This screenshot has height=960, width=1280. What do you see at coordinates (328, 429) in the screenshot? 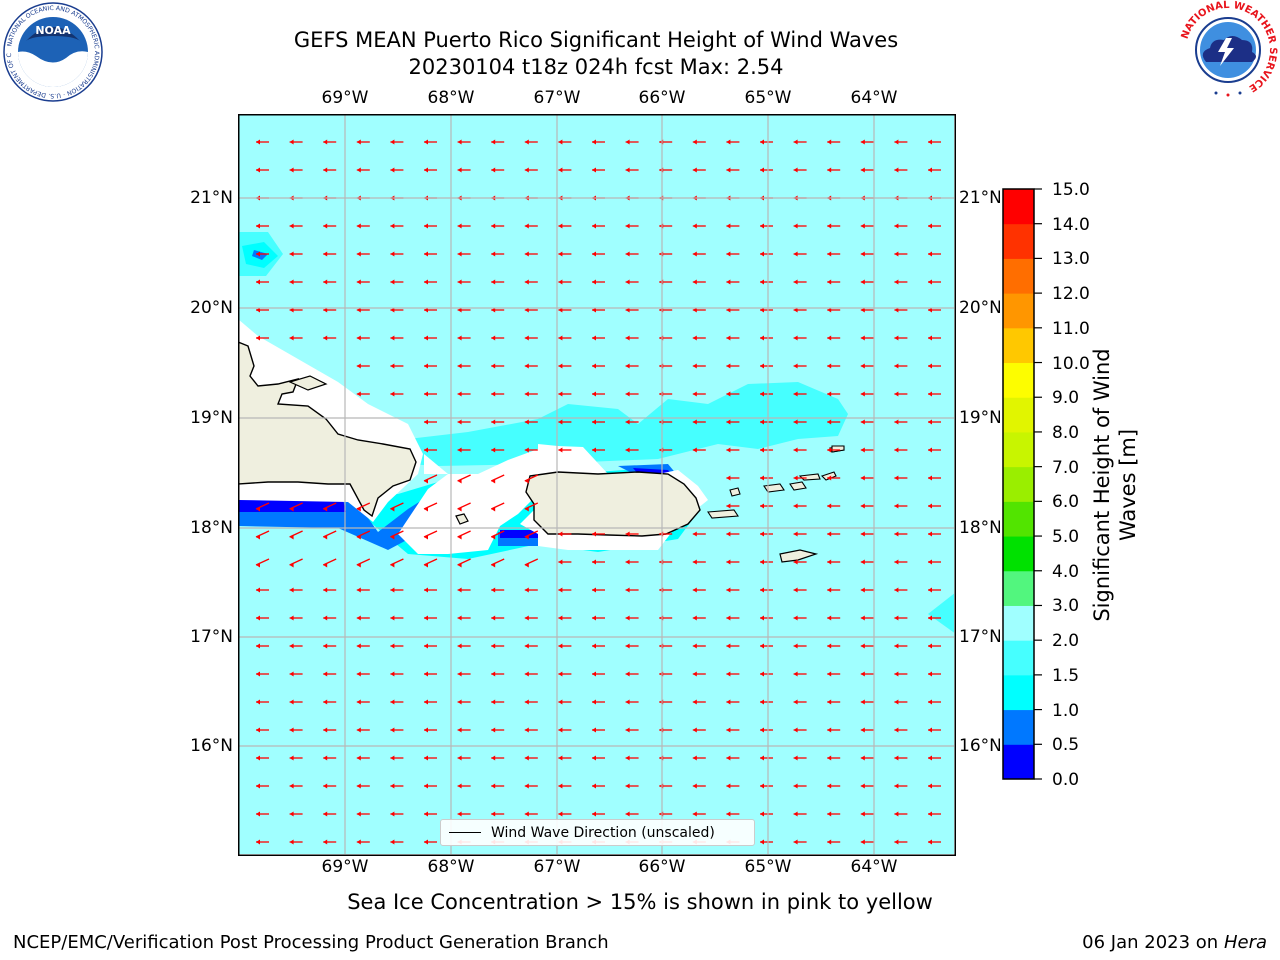
I see `hispaniola-landmass` at bounding box center [328, 429].